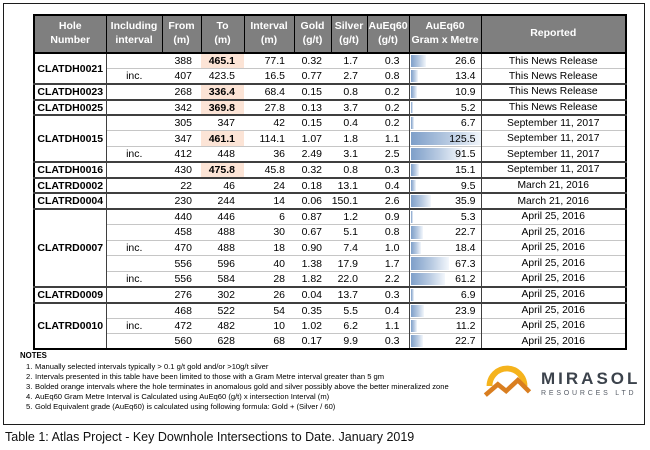 This screenshot has height=450, width=650. What do you see at coordinates (269, 278) in the screenshot?
I see `cell-interval: 28` at bounding box center [269, 278].